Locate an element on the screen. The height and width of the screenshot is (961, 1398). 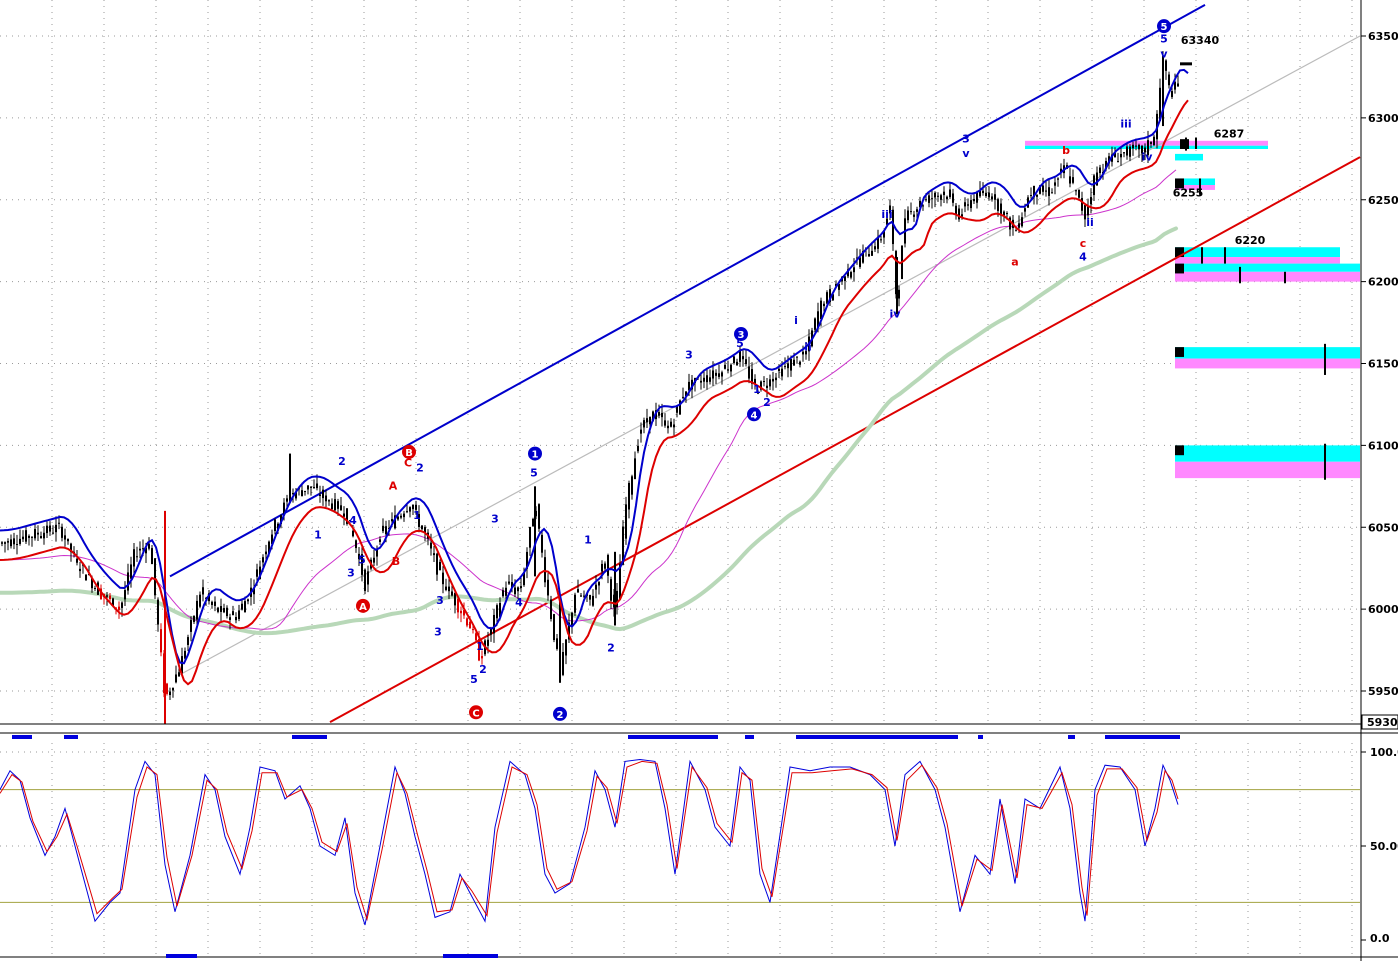
wave-label: 2 is located at coordinates (420, 468).